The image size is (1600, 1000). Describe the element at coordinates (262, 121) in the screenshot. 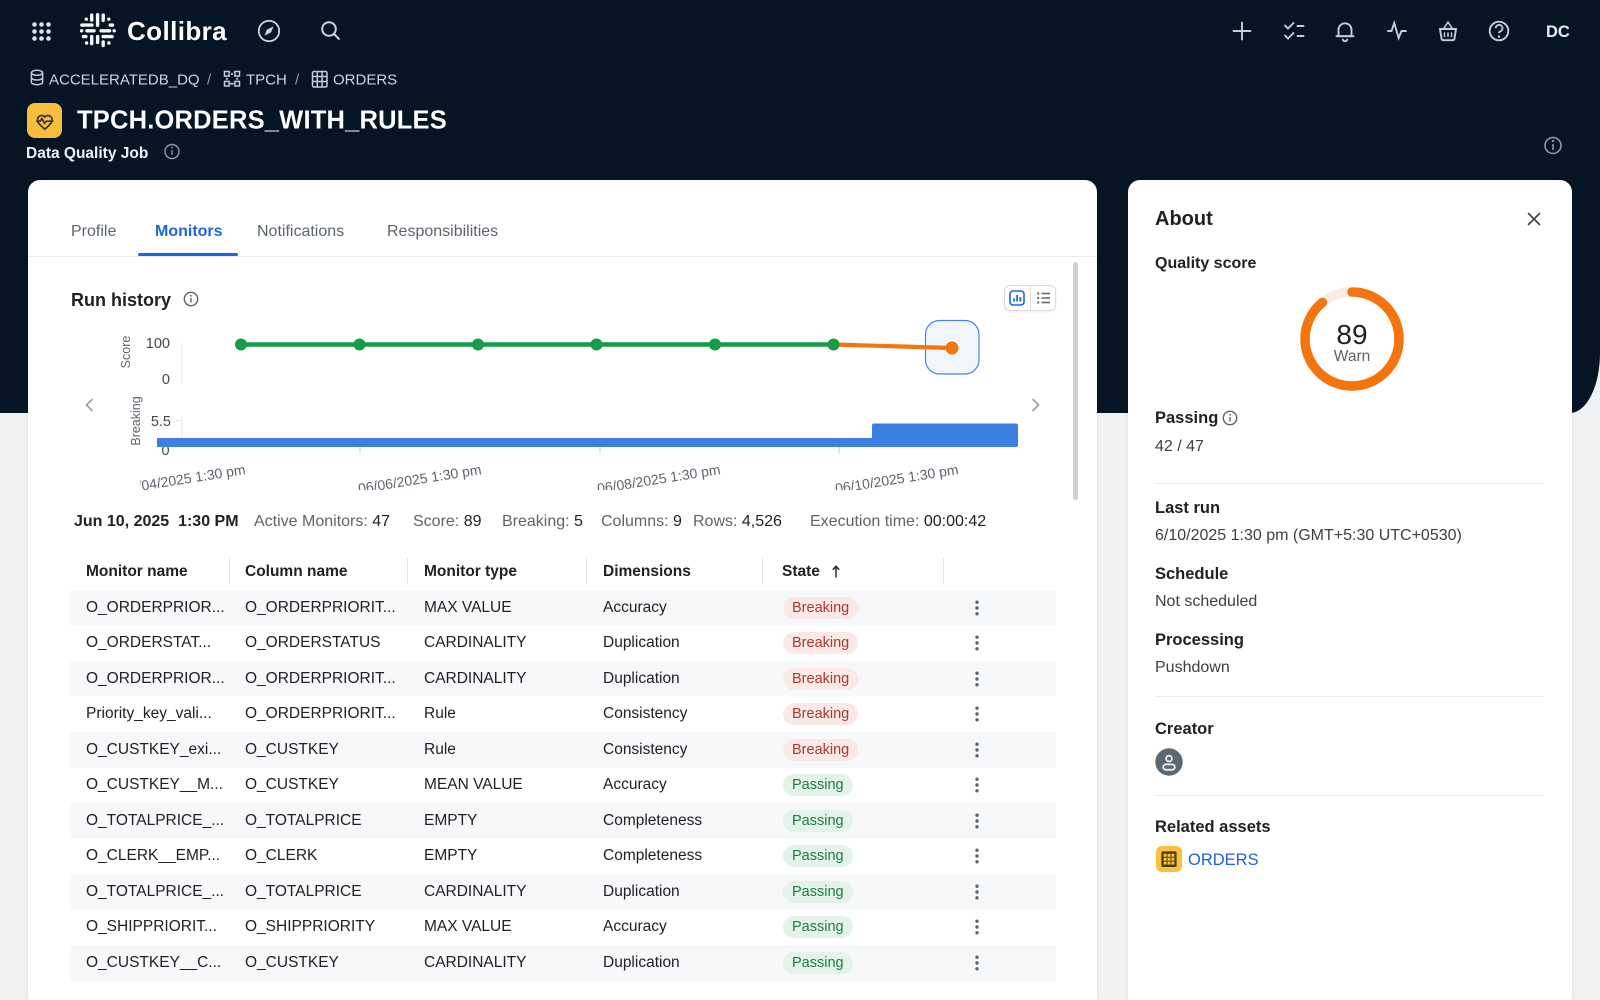

I see `svg-text: TPCH.ORDERS_WITH_RULES` at that location.